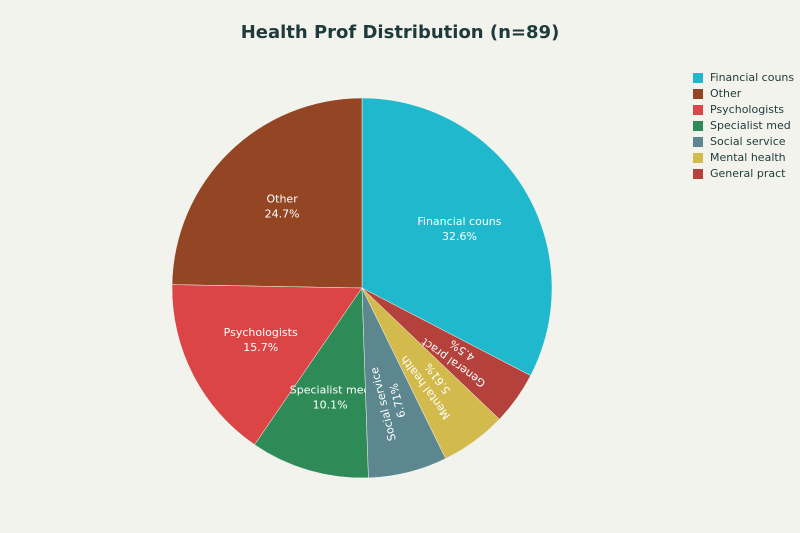 This screenshot has height=533, width=800. Describe the element at coordinates (459, 221) in the screenshot. I see `slice-name: Financial couns` at that location.